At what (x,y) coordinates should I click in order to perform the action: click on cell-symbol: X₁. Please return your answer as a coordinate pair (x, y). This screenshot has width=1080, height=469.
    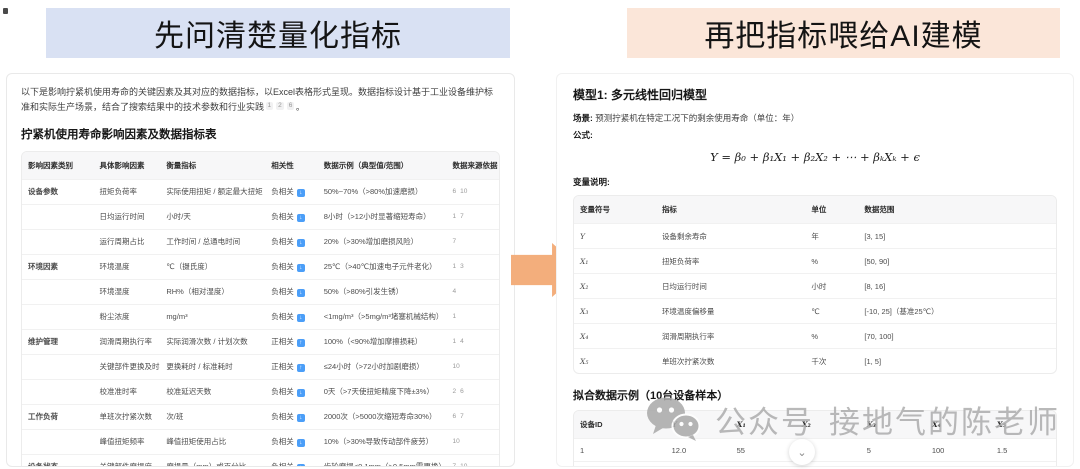
    Looking at the image, I should click on (615, 260).